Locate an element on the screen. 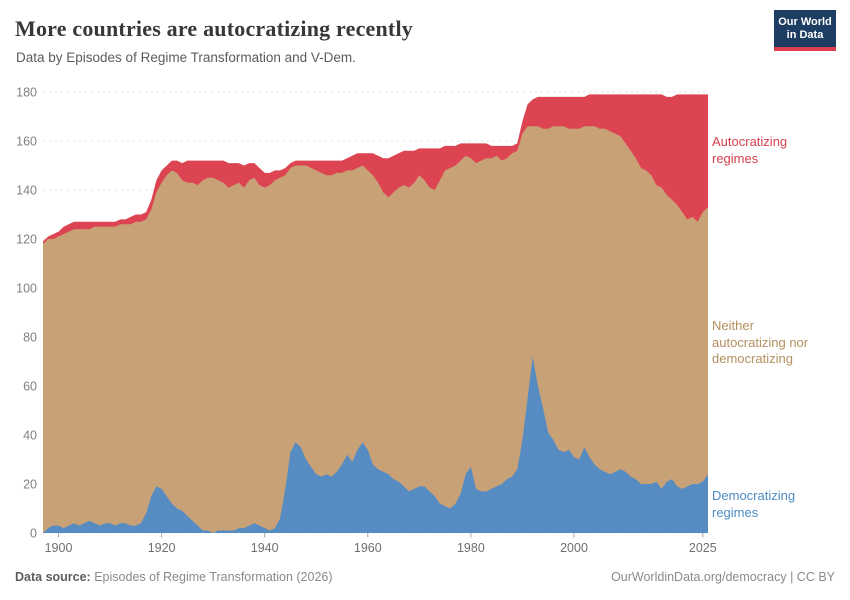 The image size is (850, 600). legend-label-autocratizing: Autocratizing regimes is located at coordinates (750, 150).